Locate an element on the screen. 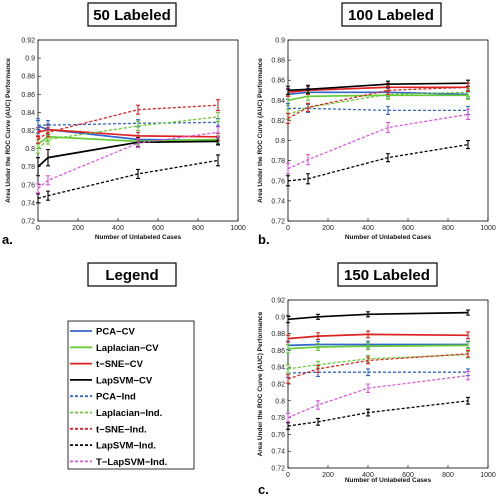 The height and width of the screenshot is (497, 496). y-tick-label: 0.78 is located at coordinates (278, 161).